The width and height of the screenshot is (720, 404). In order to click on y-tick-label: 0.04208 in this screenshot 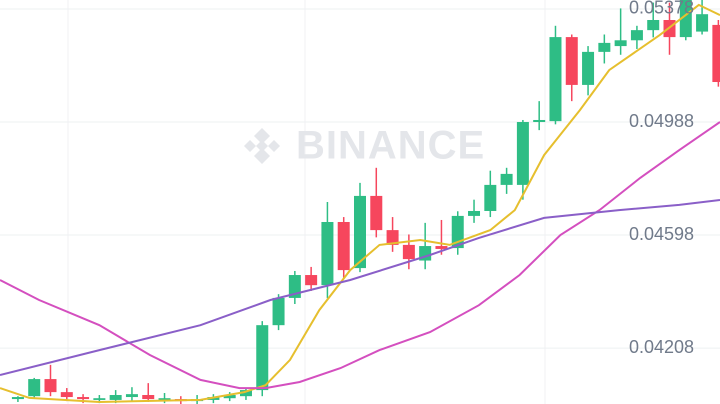, I will do `click(661, 347)`.